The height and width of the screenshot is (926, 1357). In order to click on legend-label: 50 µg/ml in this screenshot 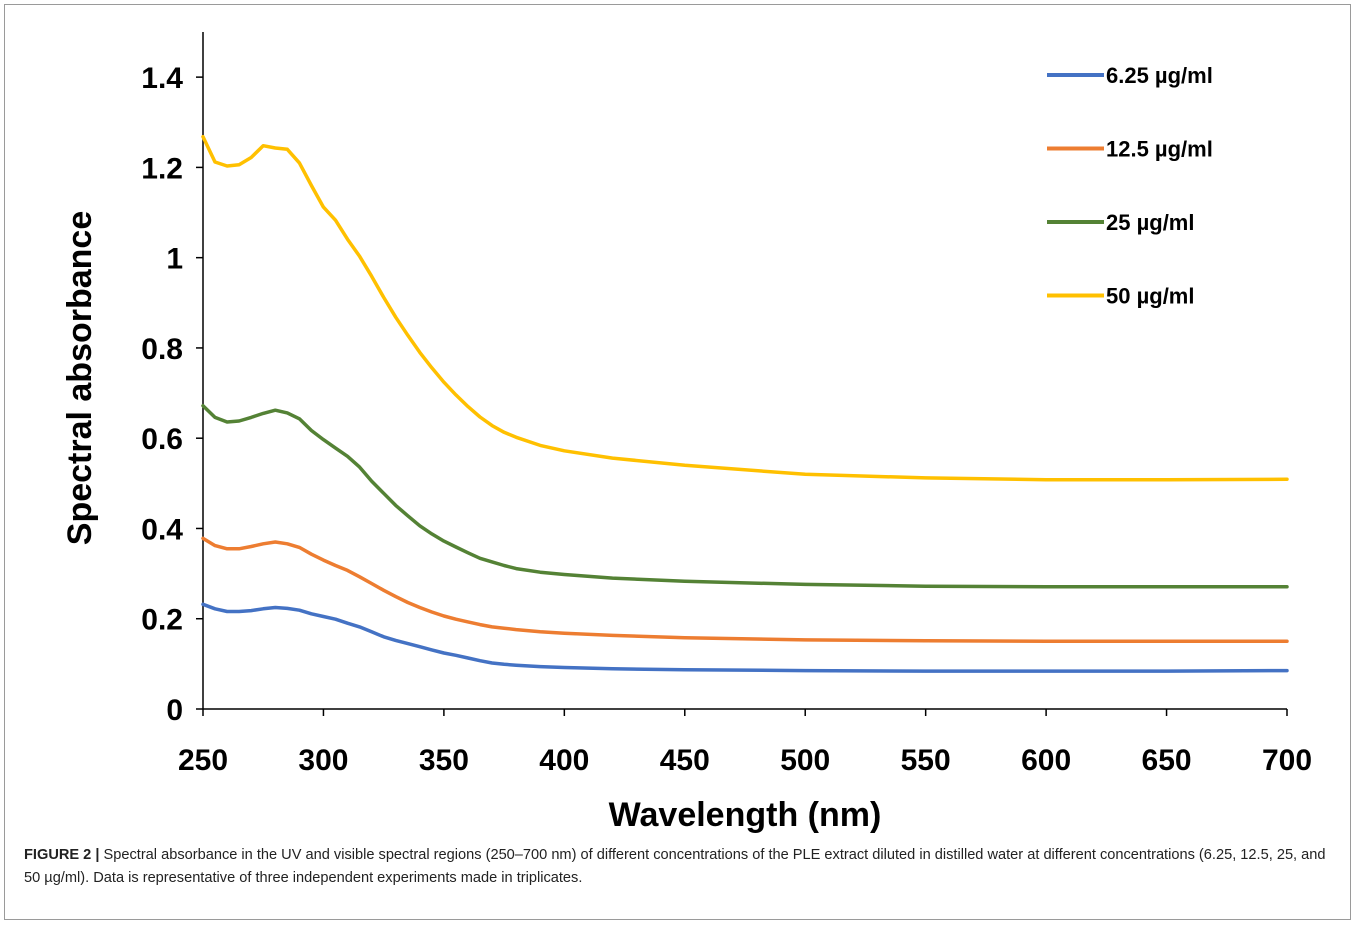, I will do `click(1150, 296)`.